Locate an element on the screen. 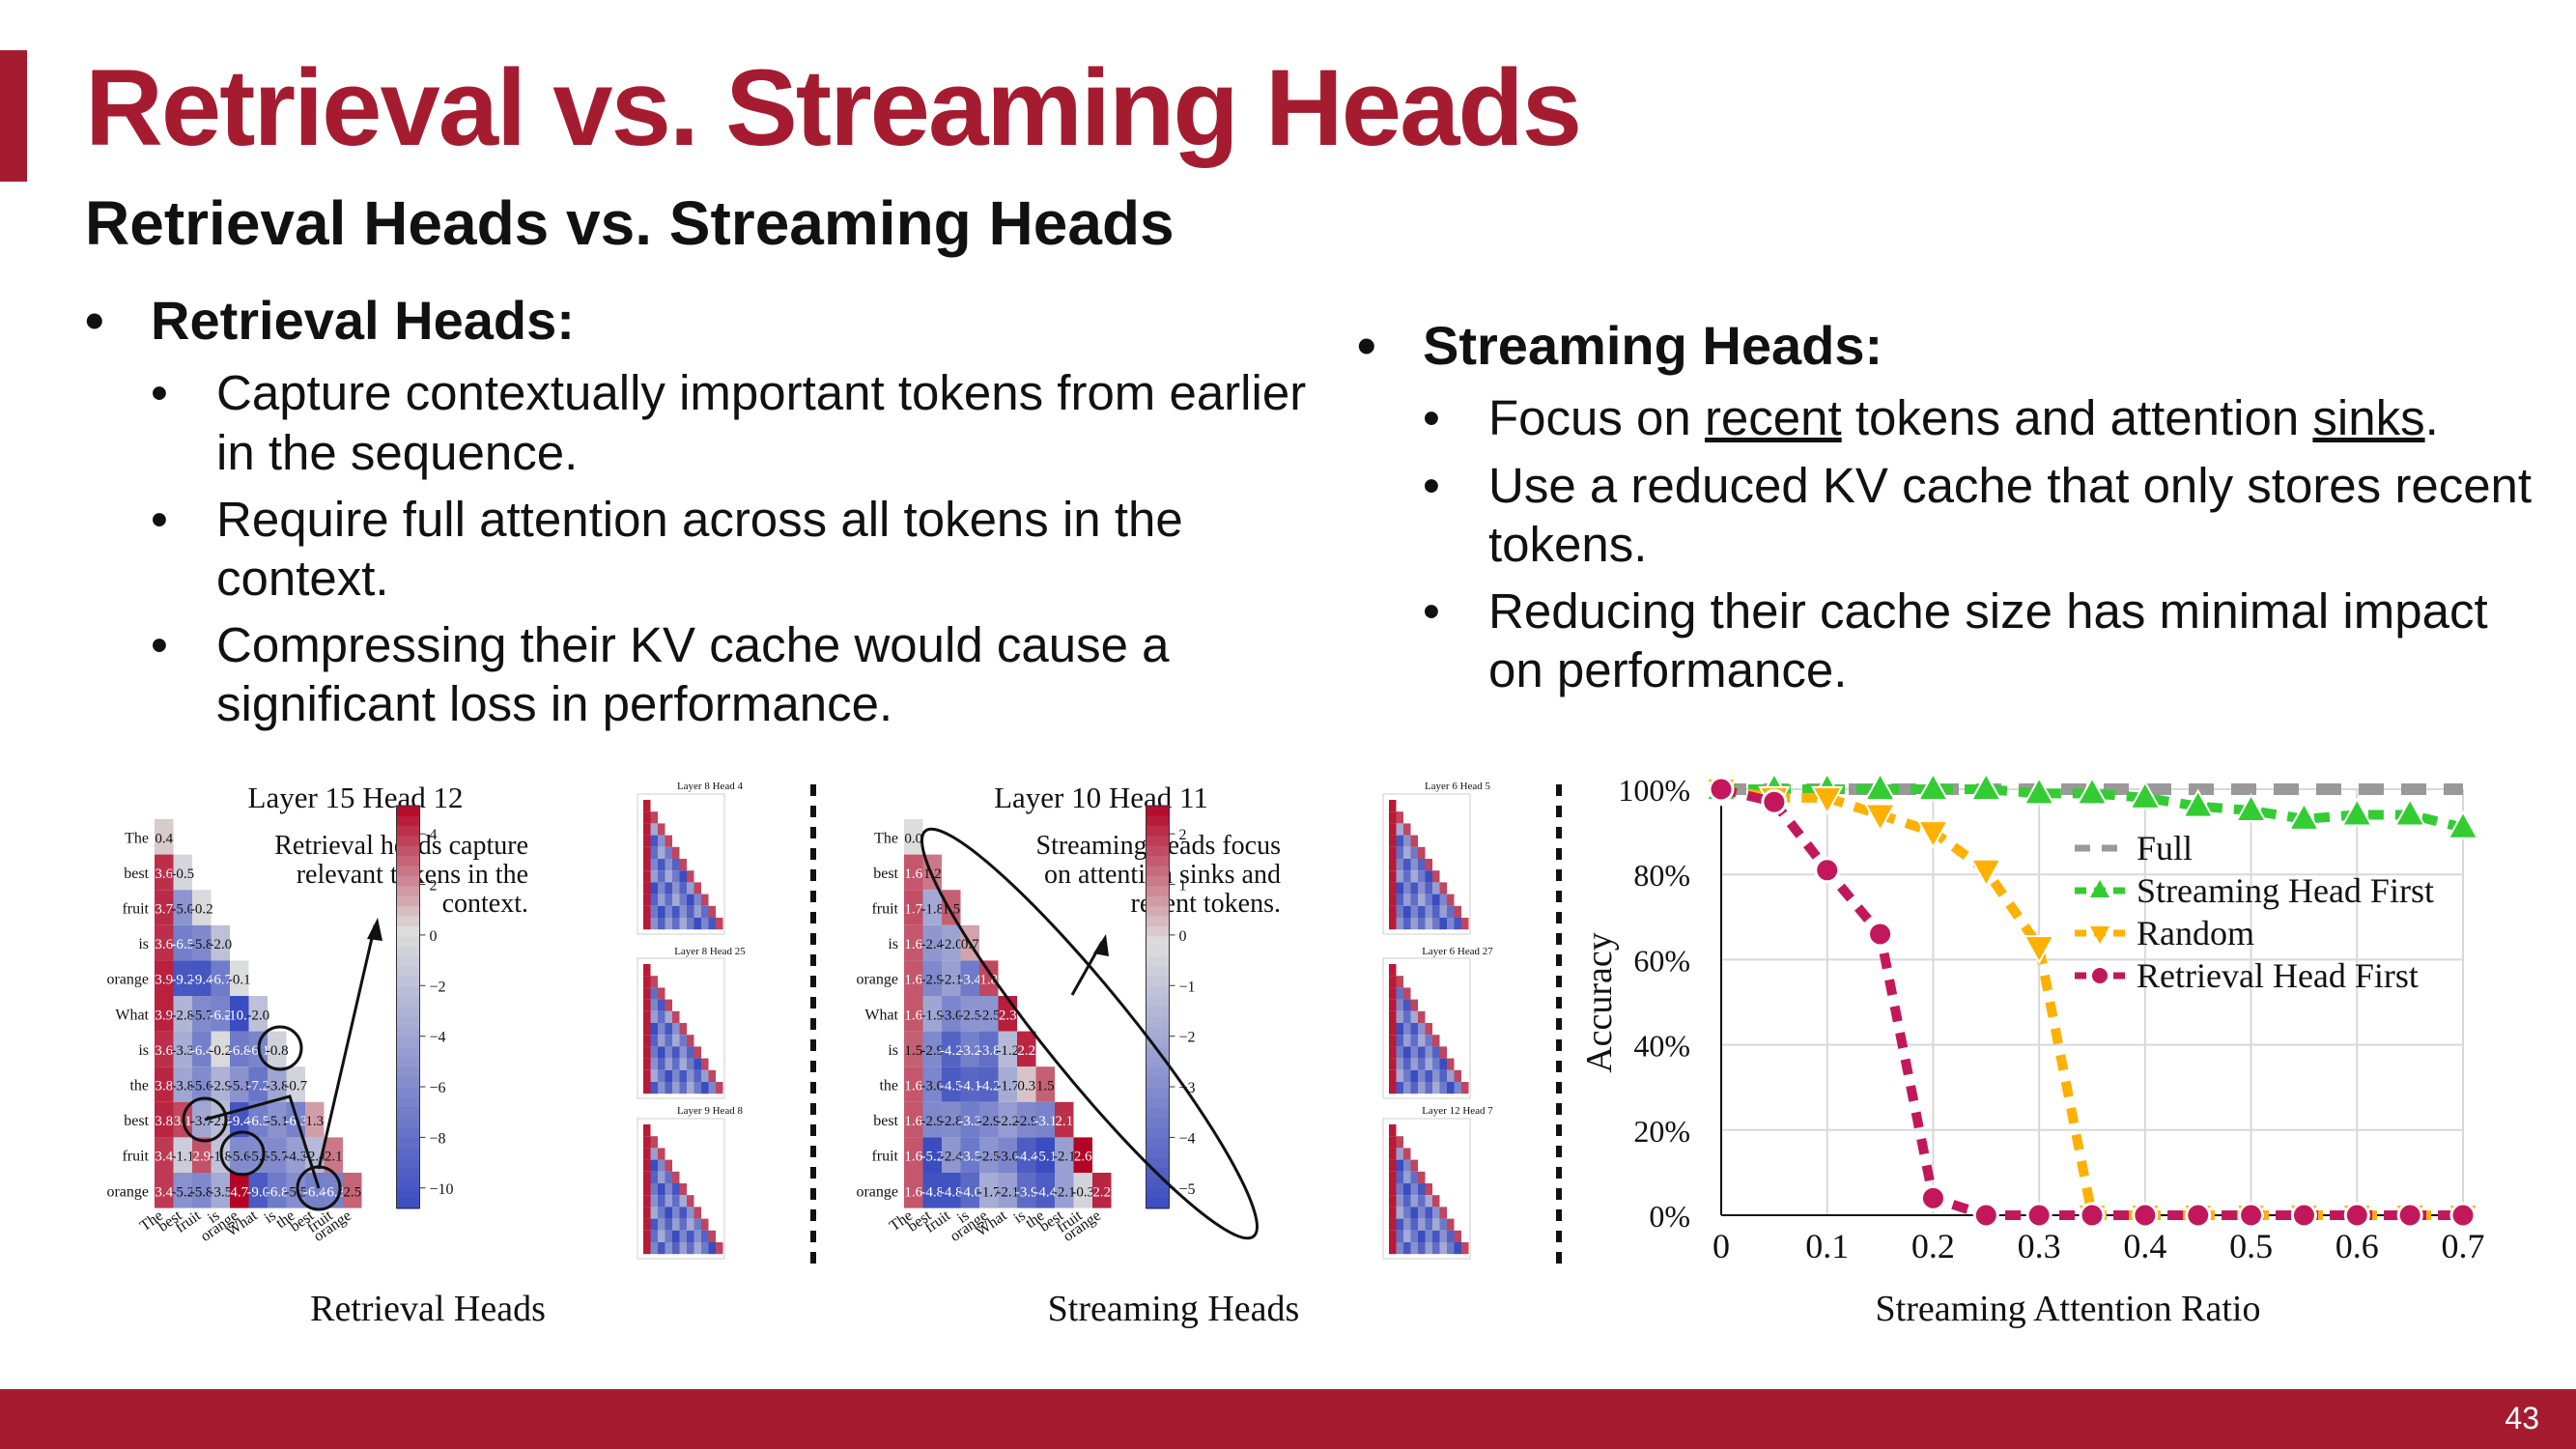 The height and width of the screenshot is (1449, 2576). fig1-heatmap-cell-value: 3.6 is located at coordinates (164, 874).